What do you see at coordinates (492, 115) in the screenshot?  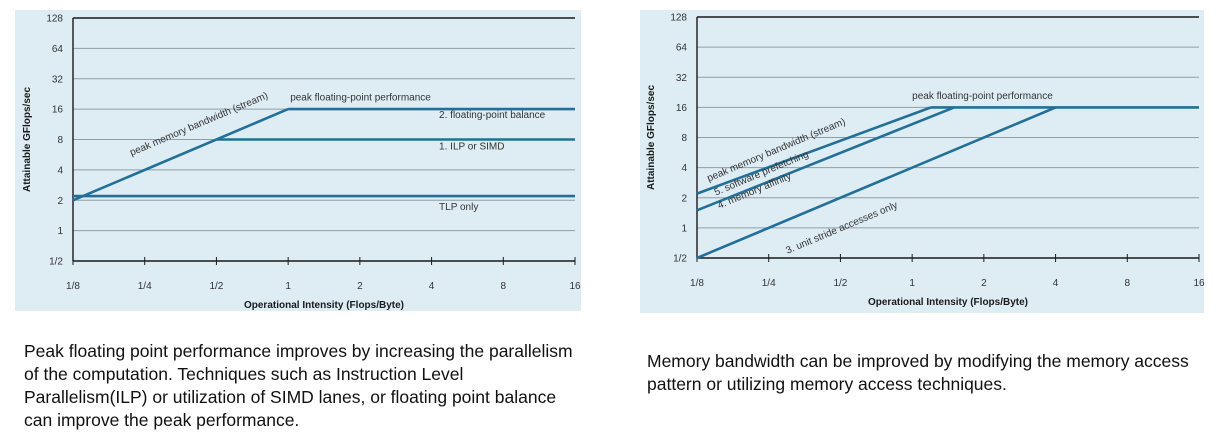 I see `annotation-2-floating-point-balance: 2. floating-point balance` at bounding box center [492, 115].